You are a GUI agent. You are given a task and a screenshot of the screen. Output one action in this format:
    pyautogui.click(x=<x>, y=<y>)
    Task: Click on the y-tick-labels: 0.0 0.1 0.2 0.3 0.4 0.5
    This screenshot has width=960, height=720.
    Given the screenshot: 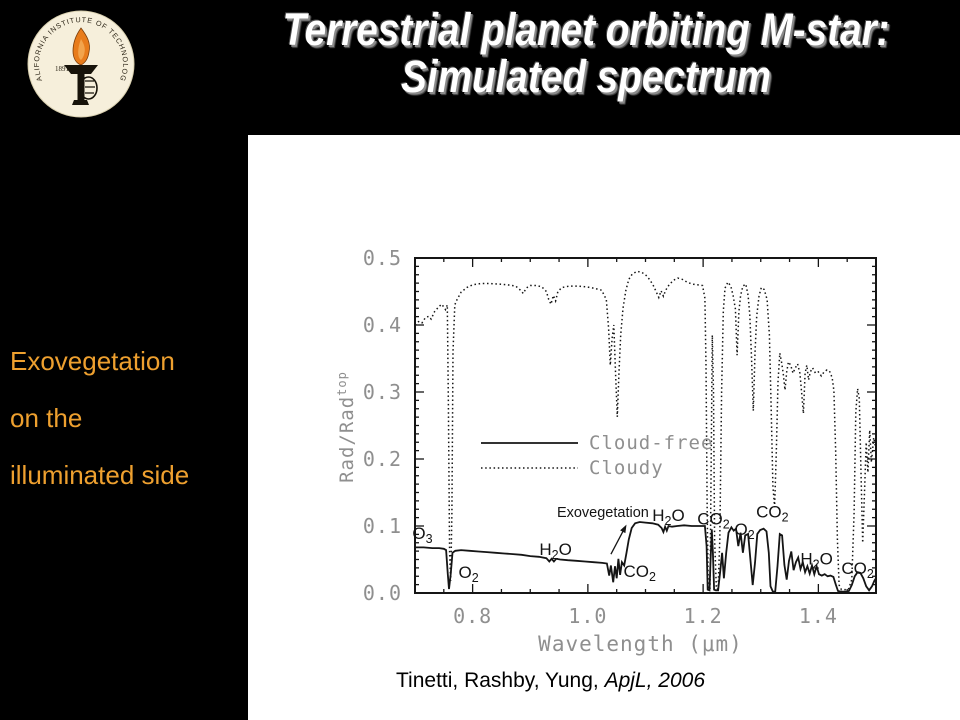 What is the action you would take?
    pyautogui.click(x=382, y=425)
    